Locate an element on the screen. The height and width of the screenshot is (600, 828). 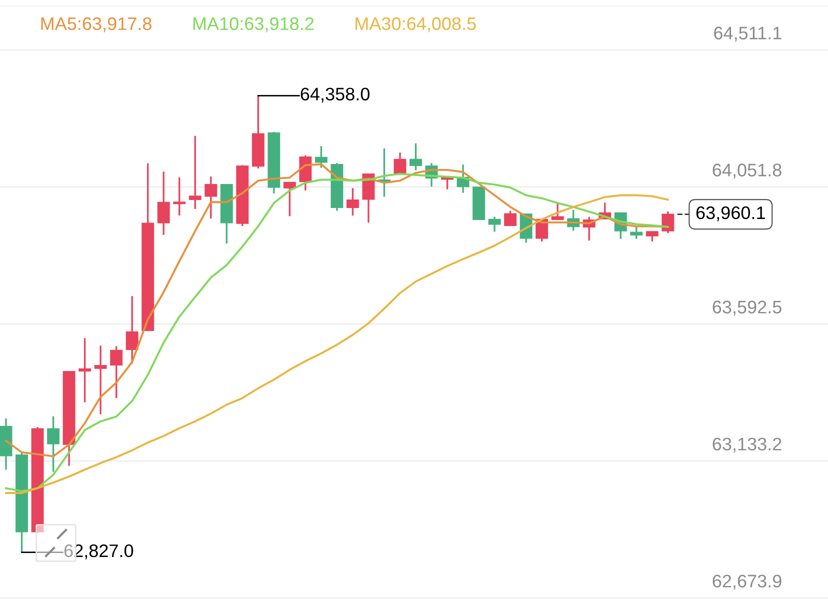
y-tick-label: 63,592.5 is located at coordinates (747, 308).